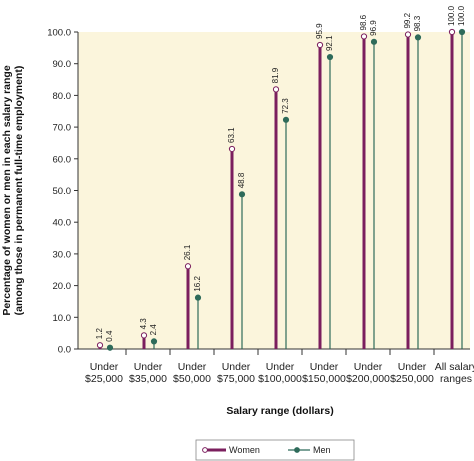 This screenshot has width=474, height=461. I want to click on men-data-label: 92.1, so click(329, 43).